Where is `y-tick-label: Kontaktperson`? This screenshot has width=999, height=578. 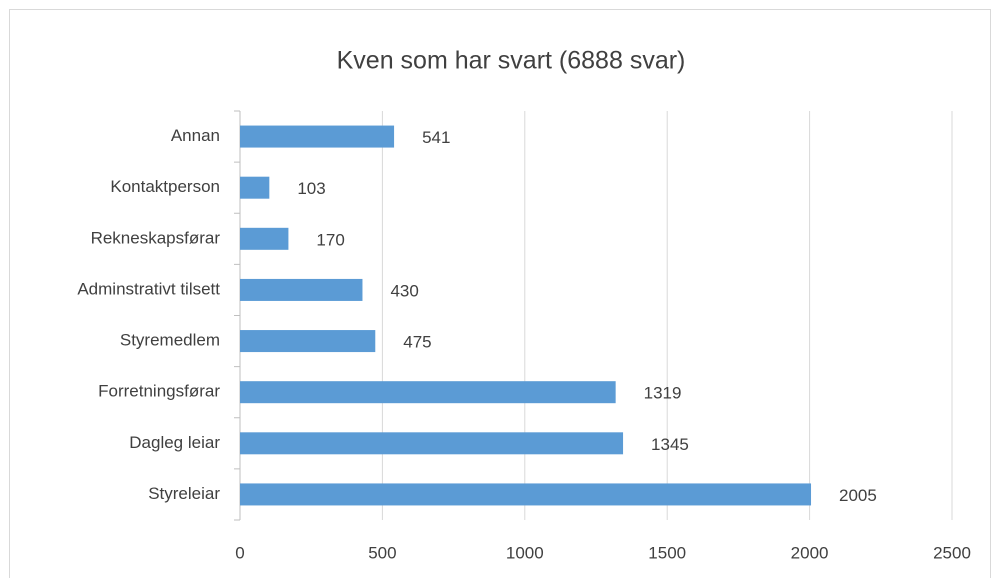 y-tick-label: Kontaktperson is located at coordinates (165, 186).